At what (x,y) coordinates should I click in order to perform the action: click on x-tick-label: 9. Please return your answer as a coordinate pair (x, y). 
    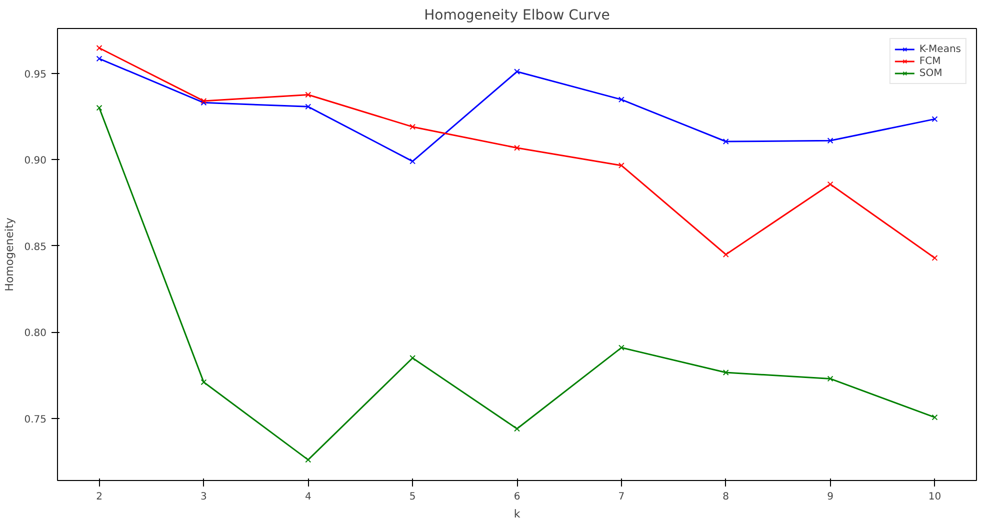
    Looking at the image, I should click on (830, 497).